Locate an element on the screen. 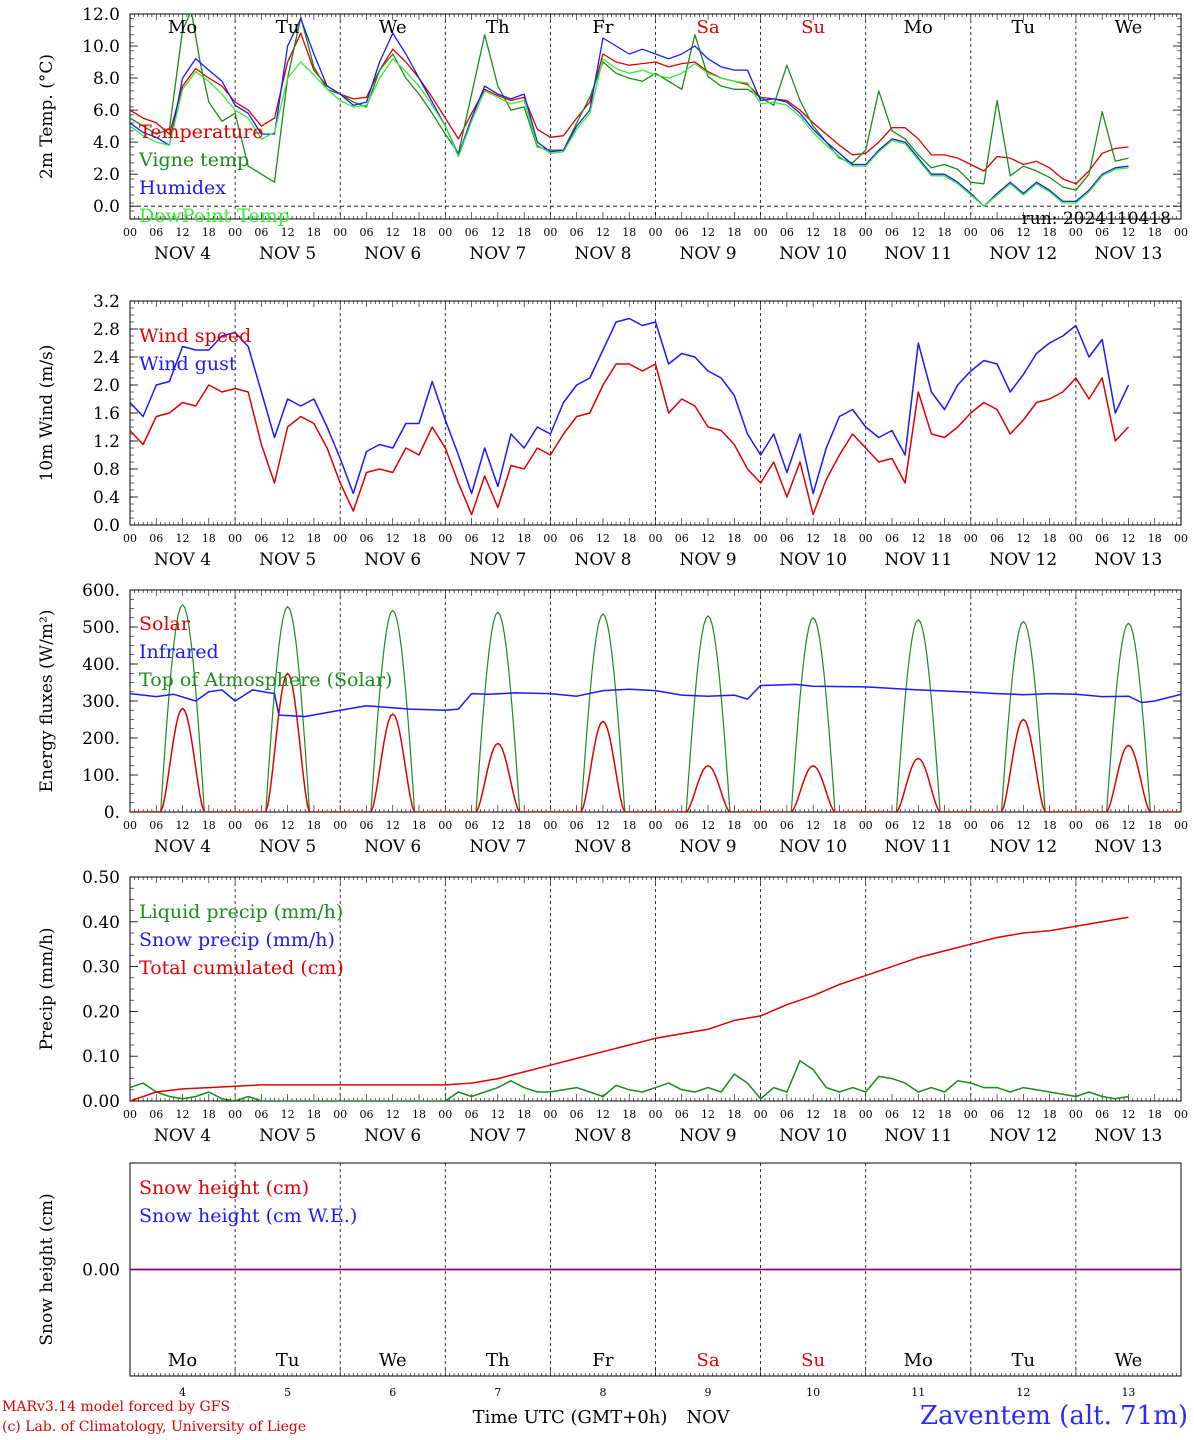 The image size is (1194, 1440). y-tick-label: 6.0 is located at coordinates (106, 111).